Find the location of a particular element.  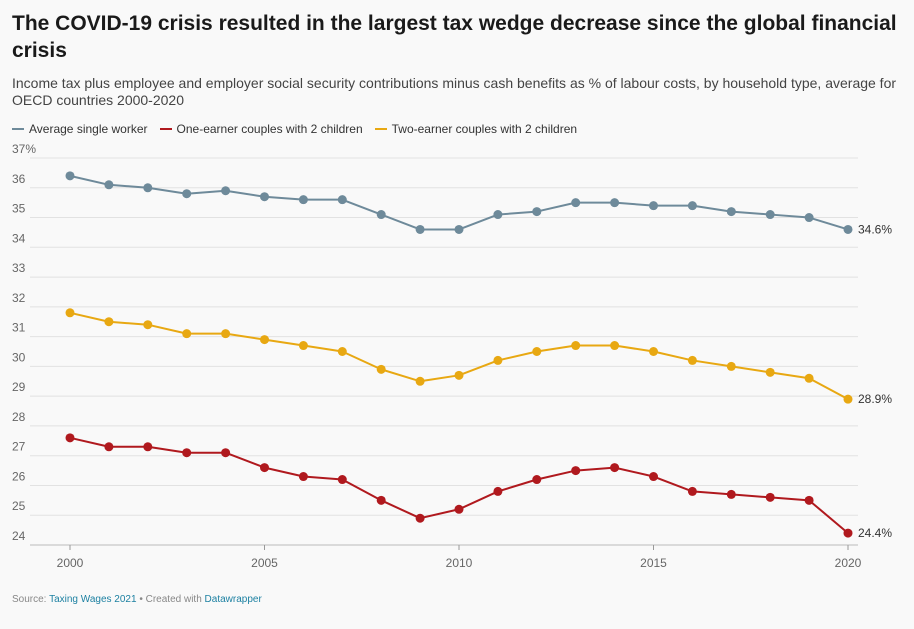

series-0: 34.6% is located at coordinates (478, 203).